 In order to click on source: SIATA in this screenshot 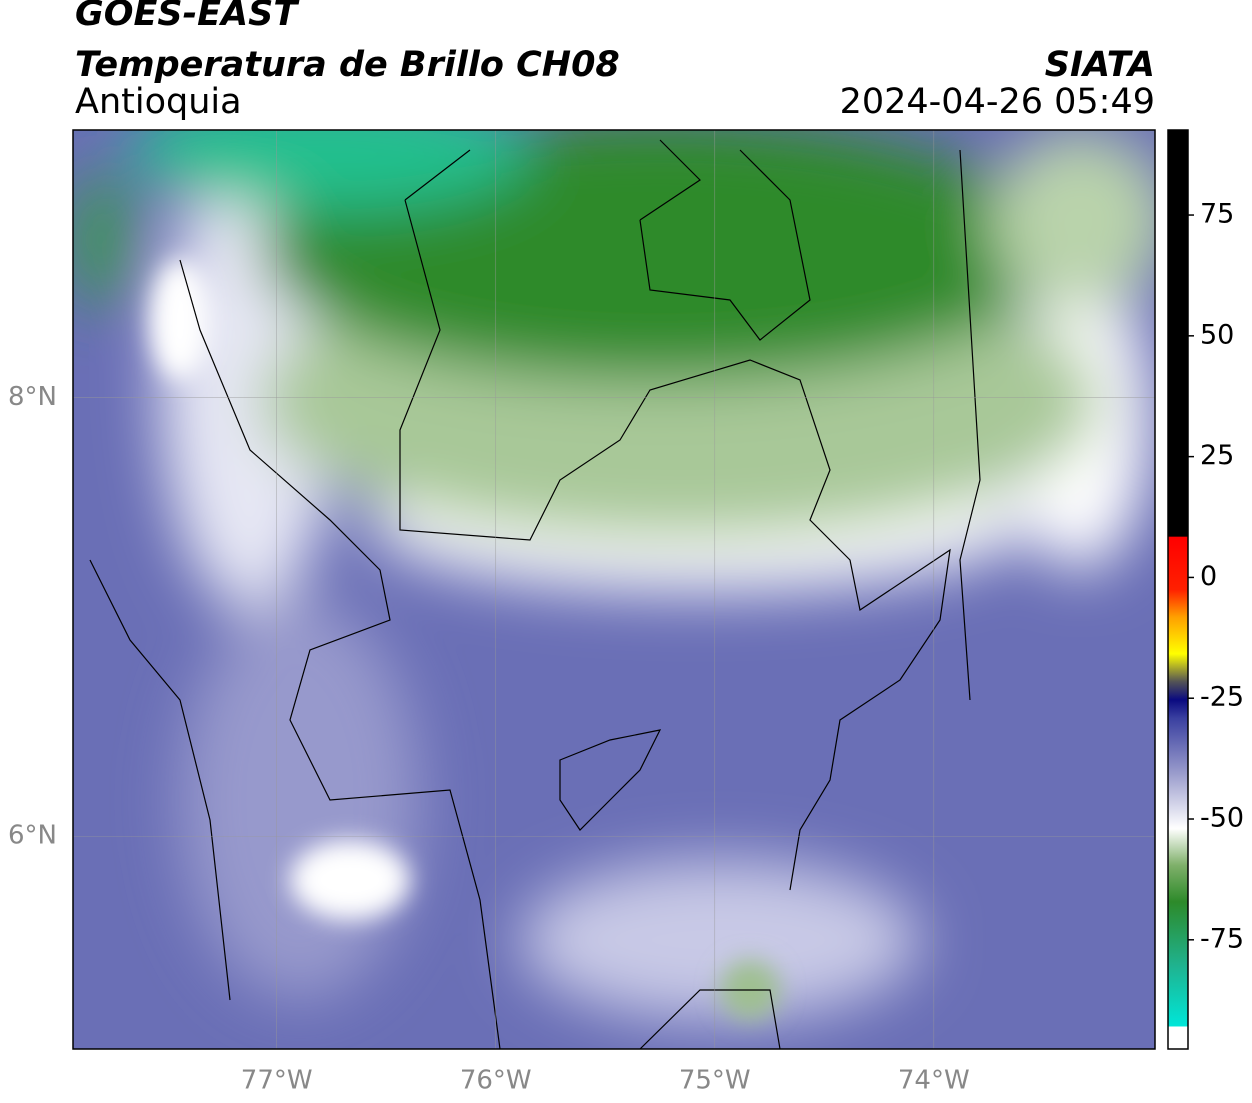, I will do `click(1100, 65)`.